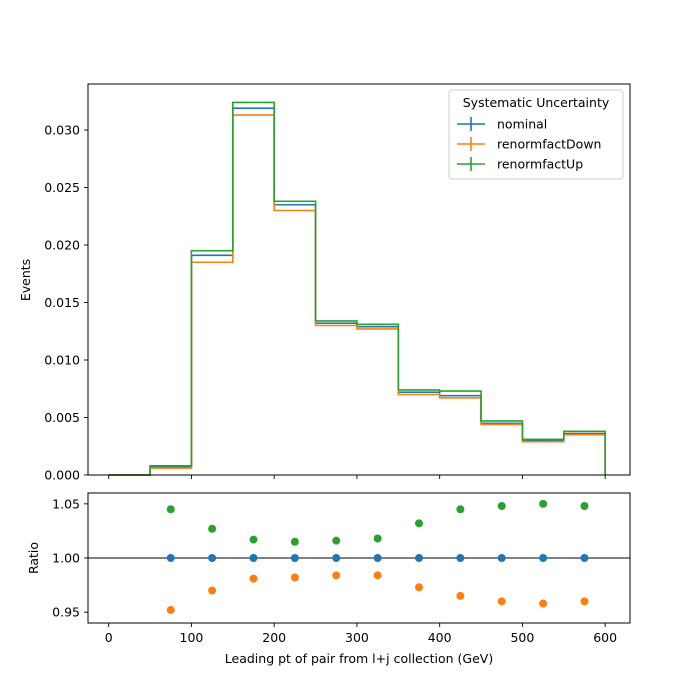 The image size is (700, 700). I want to click on main-y-ticks: 0.000 0.005 0.010 0.015 0.020 0.025 0.030, so click(66, 303).